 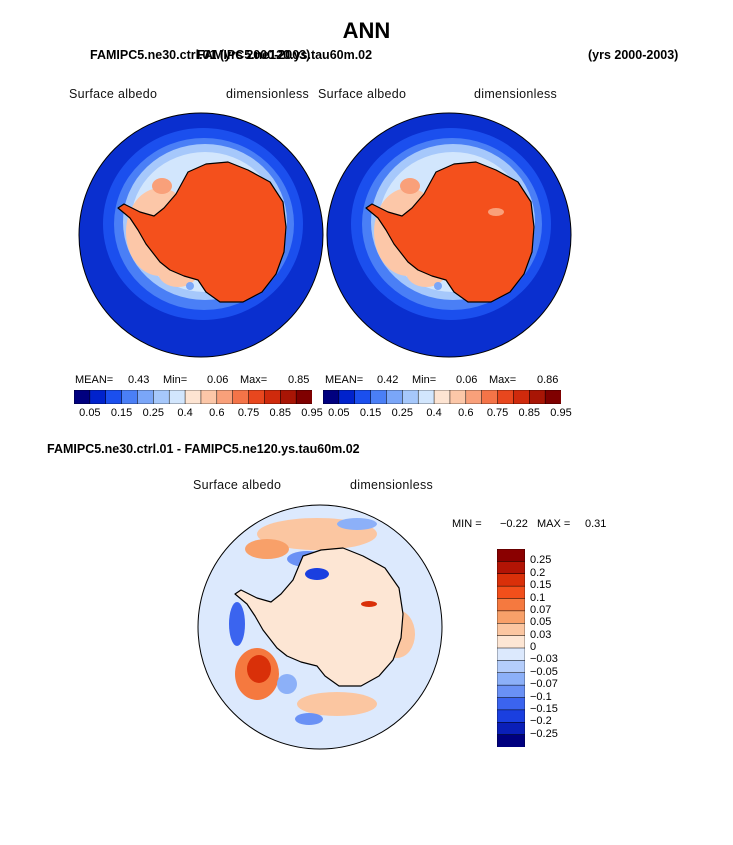 I want to click on colorbar-tick-label: 0, so click(x=533, y=647).